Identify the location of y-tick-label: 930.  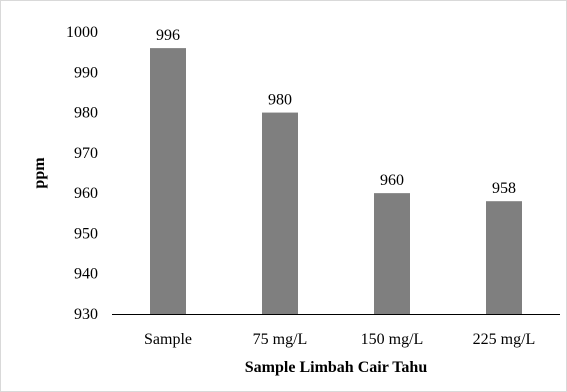
(86, 314).